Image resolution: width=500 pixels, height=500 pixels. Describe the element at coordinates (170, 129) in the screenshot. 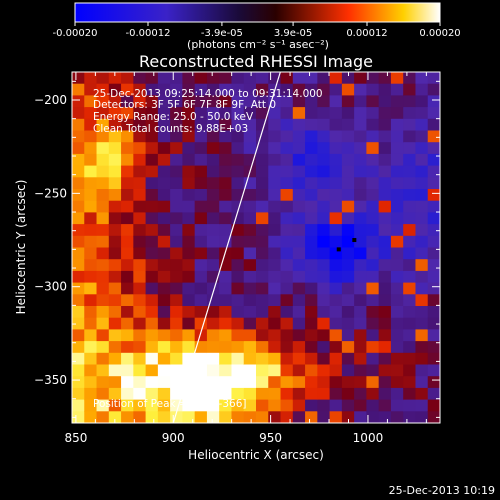

I see `info-line-4: Clean Total counts: 9.88E+03` at that location.